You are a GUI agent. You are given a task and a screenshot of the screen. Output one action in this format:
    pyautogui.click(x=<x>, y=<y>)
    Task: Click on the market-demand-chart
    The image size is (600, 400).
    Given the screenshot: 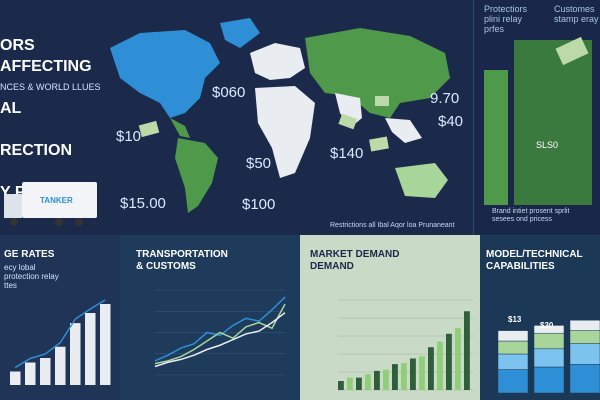 What is the action you would take?
    pyautogui.click(x=405, y=345)
    